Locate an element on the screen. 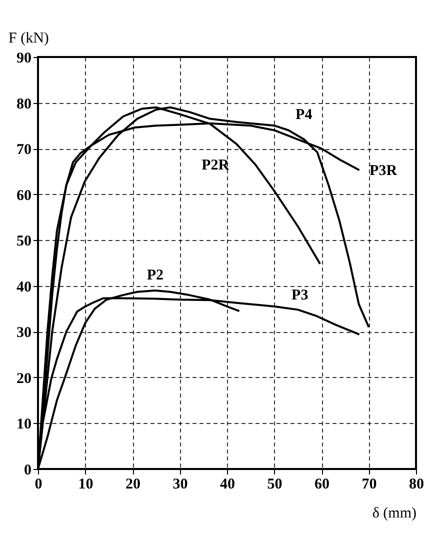 The image size is (448, 542). y-axis-title: F (kN) is located at coordinates (28, 38).